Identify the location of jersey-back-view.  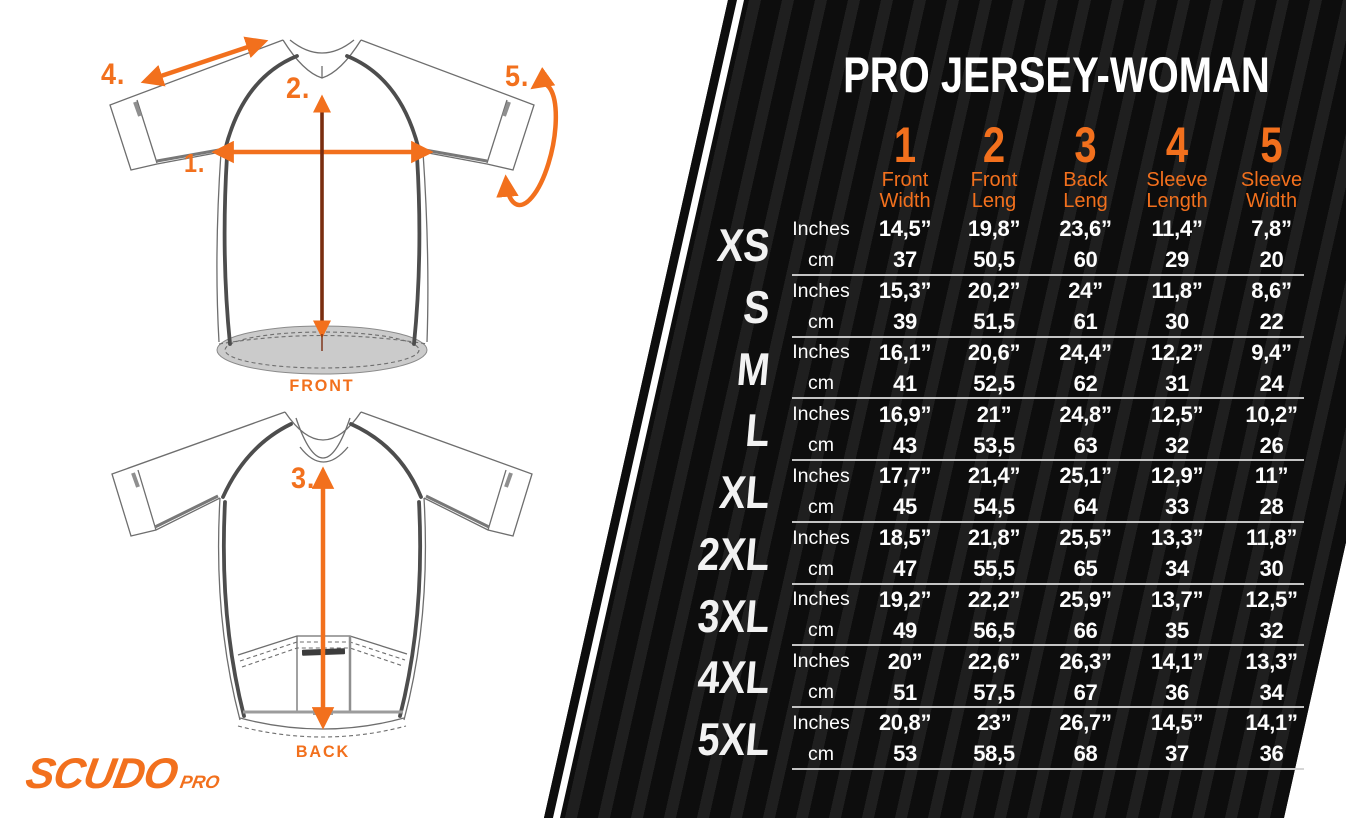
(322, 574).